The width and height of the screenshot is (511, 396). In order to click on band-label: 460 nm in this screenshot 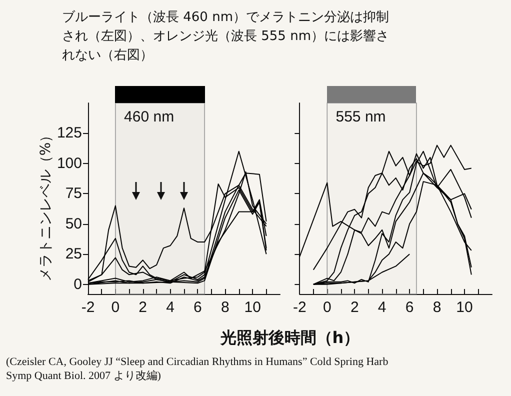, I will do `click(149, 117)`.